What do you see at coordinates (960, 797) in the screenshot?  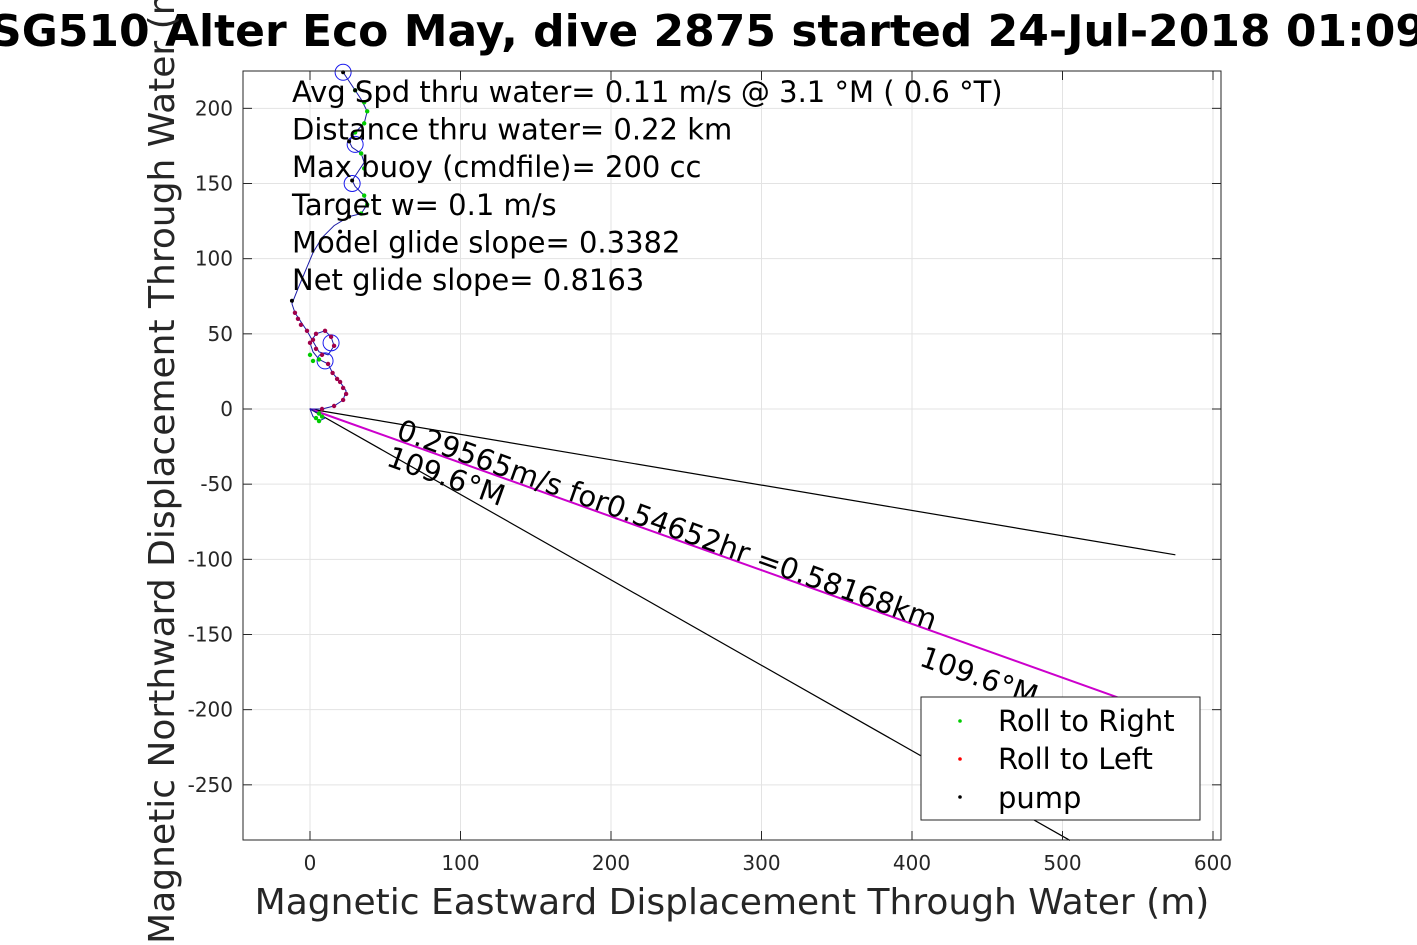 I see `legend-marker-pump` at bounding box center [960, 797].